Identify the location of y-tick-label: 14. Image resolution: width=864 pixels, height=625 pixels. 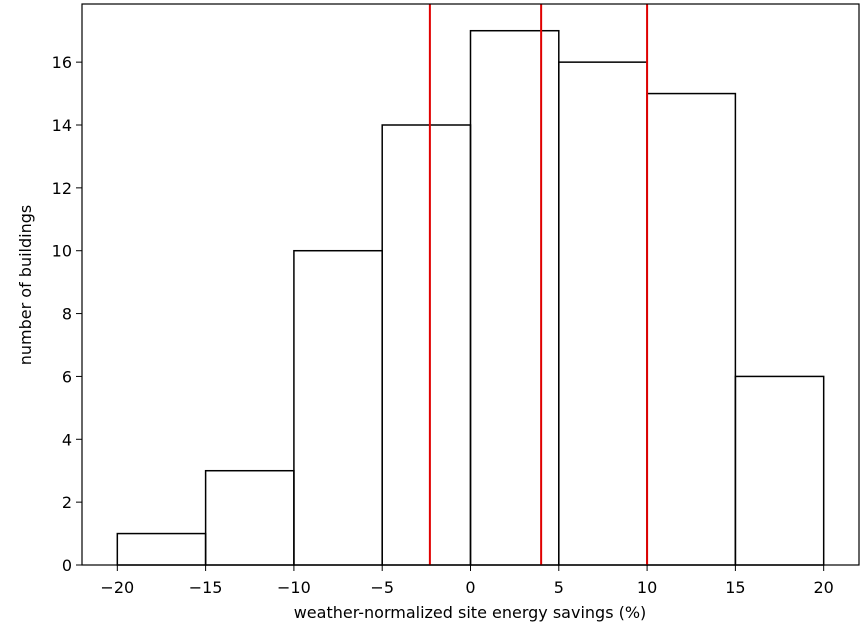
(62, 125).